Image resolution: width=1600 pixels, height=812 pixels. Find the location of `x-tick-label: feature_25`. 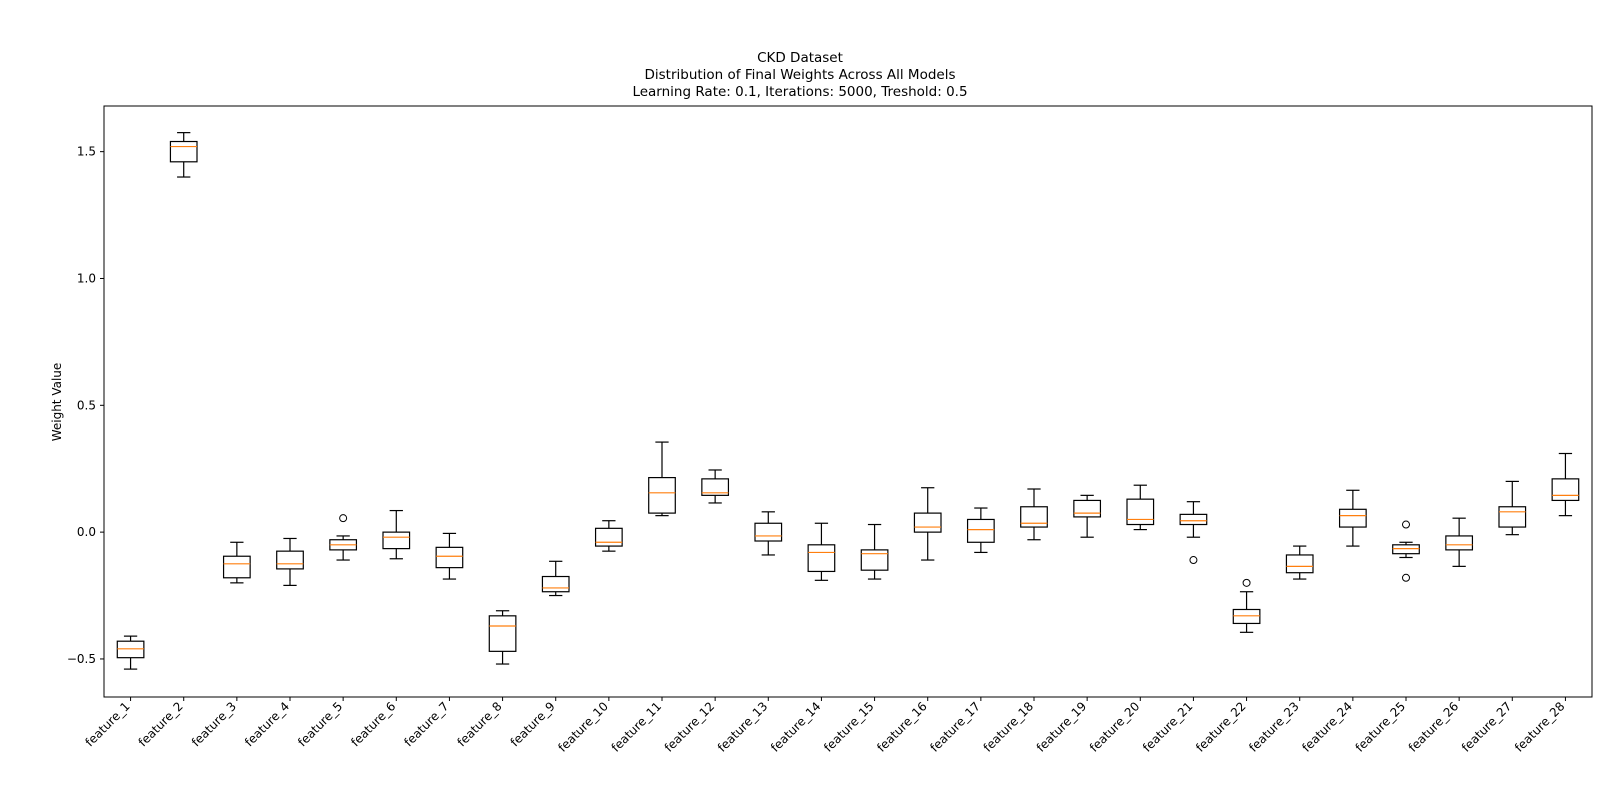

x-tick-label: feature_25 is located at coordinates (1381, 727).